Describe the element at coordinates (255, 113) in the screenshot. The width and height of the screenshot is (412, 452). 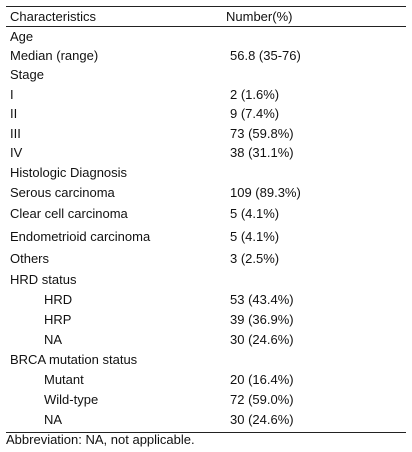
I see `row-value: 9 (7.4%)` at that location.